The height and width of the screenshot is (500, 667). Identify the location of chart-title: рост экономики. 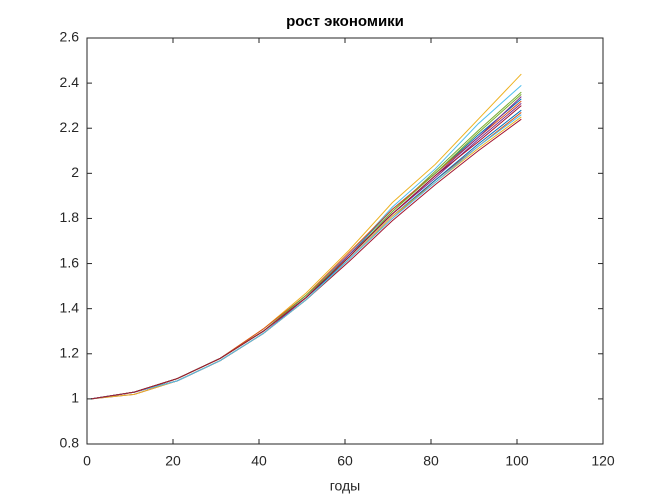
(345, 21).